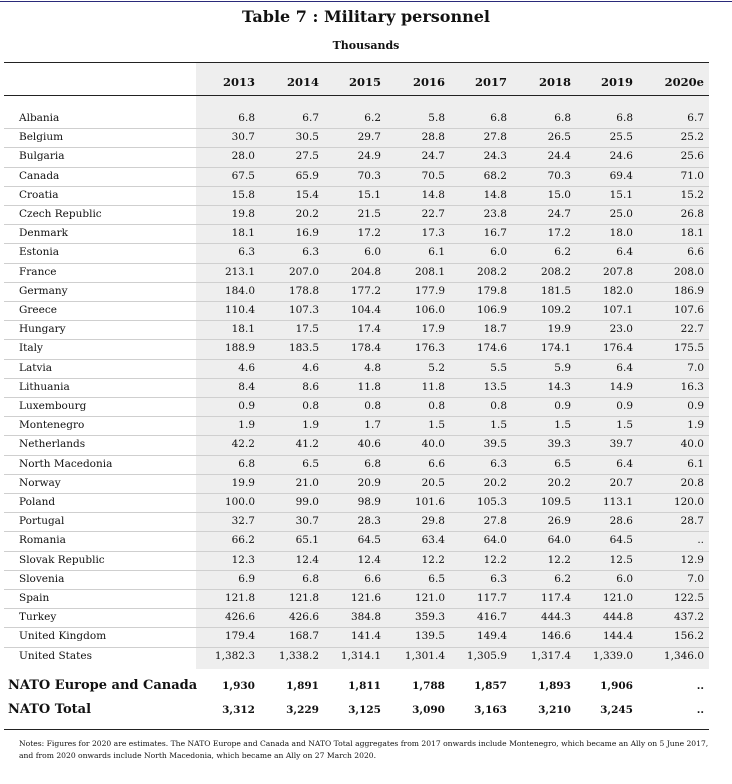 The height and width of the screenshot is (784, 732). I want to click on value-cell: 188.9, so click(239, 348).